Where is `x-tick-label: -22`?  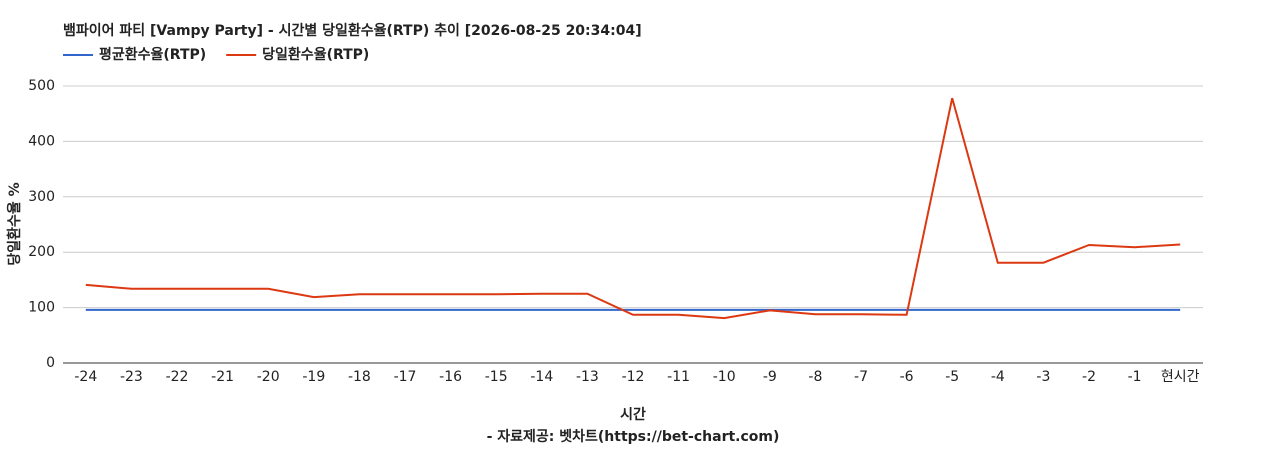
x-tick-label: -22 is located at coordinates (177, 377).